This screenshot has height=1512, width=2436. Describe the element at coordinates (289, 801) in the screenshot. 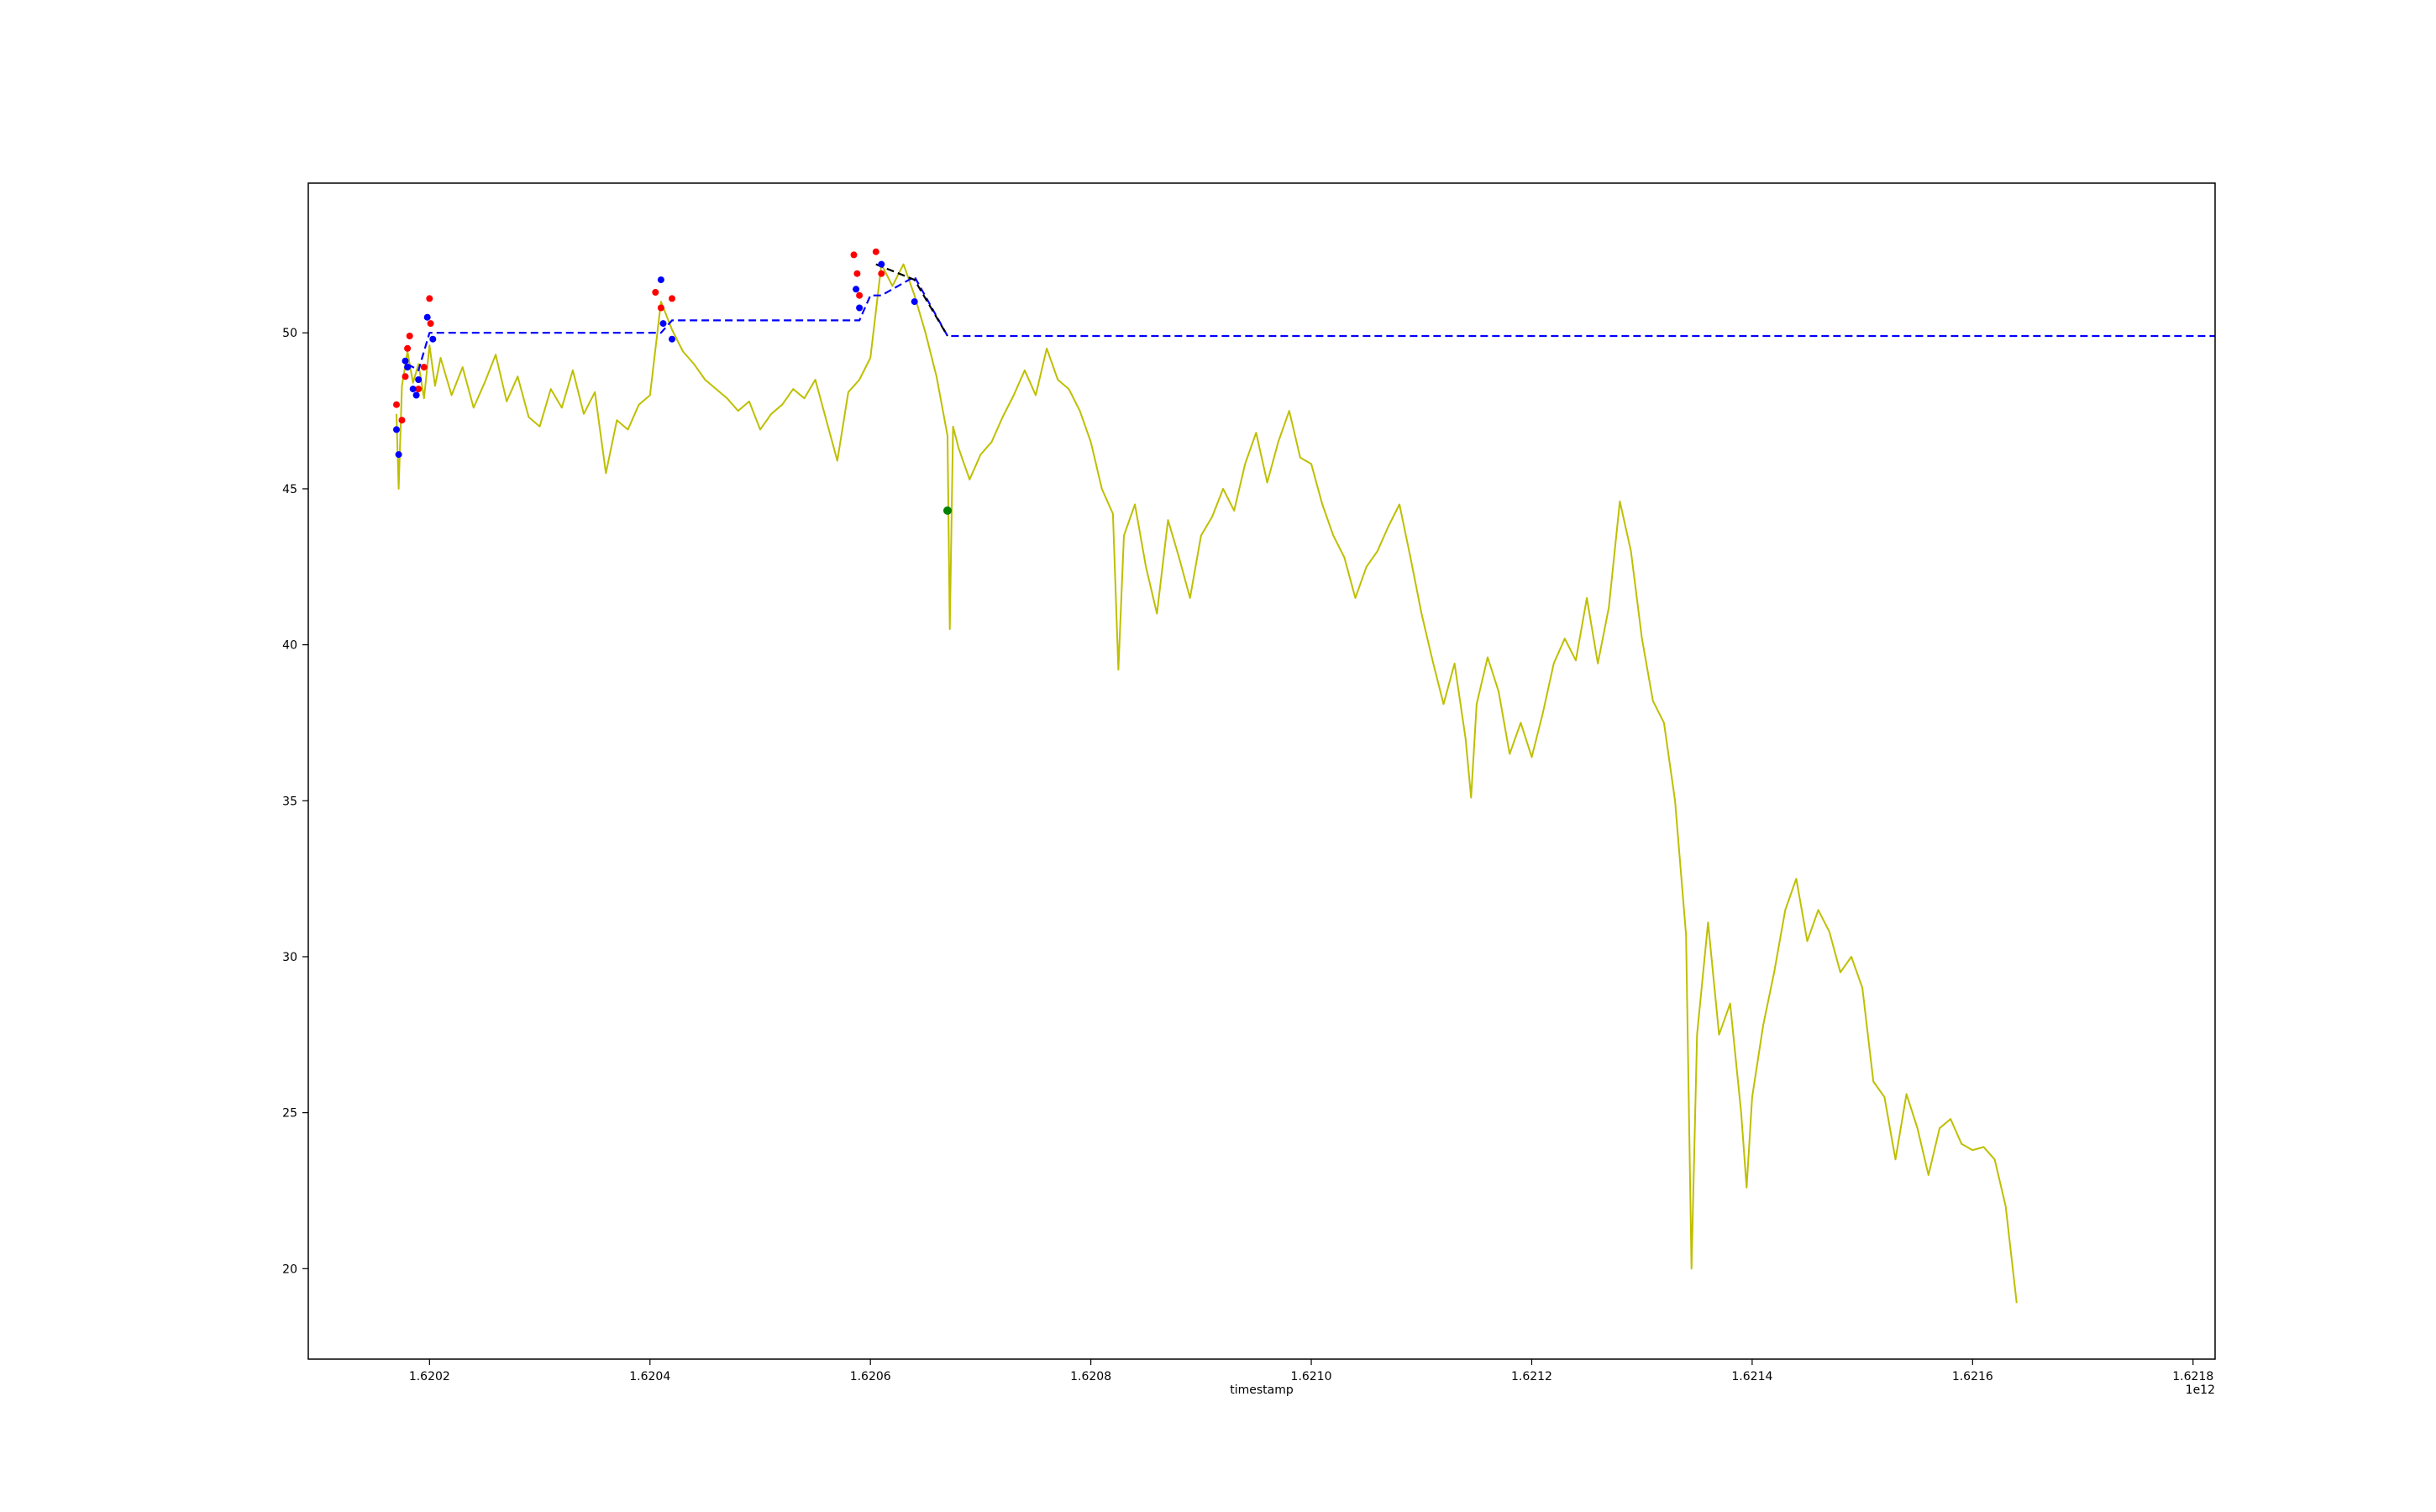

I see `y-tick-label: 35` at that location.